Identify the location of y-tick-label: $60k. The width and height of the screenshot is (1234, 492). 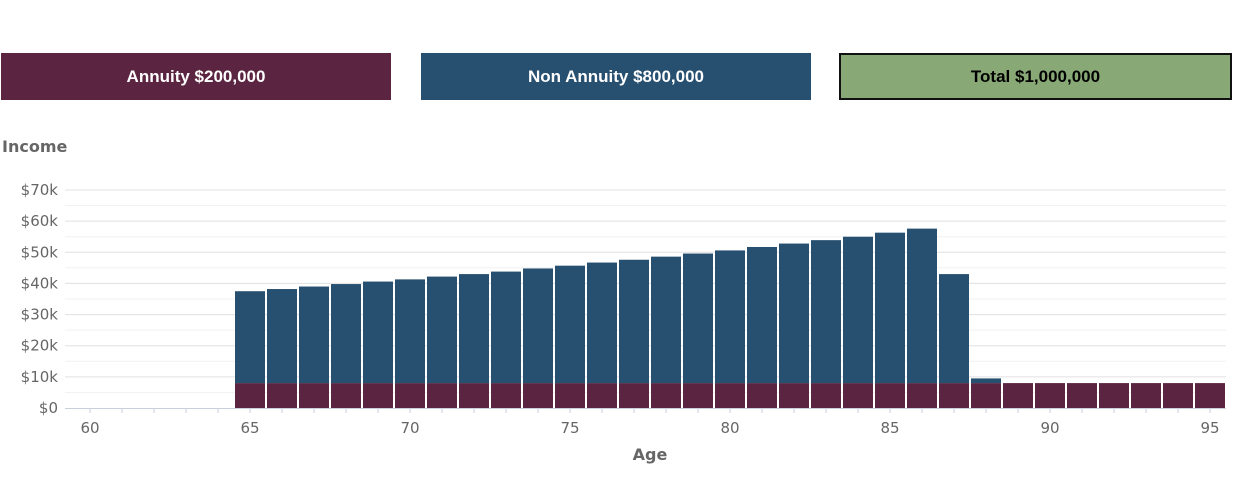
(40, 221).